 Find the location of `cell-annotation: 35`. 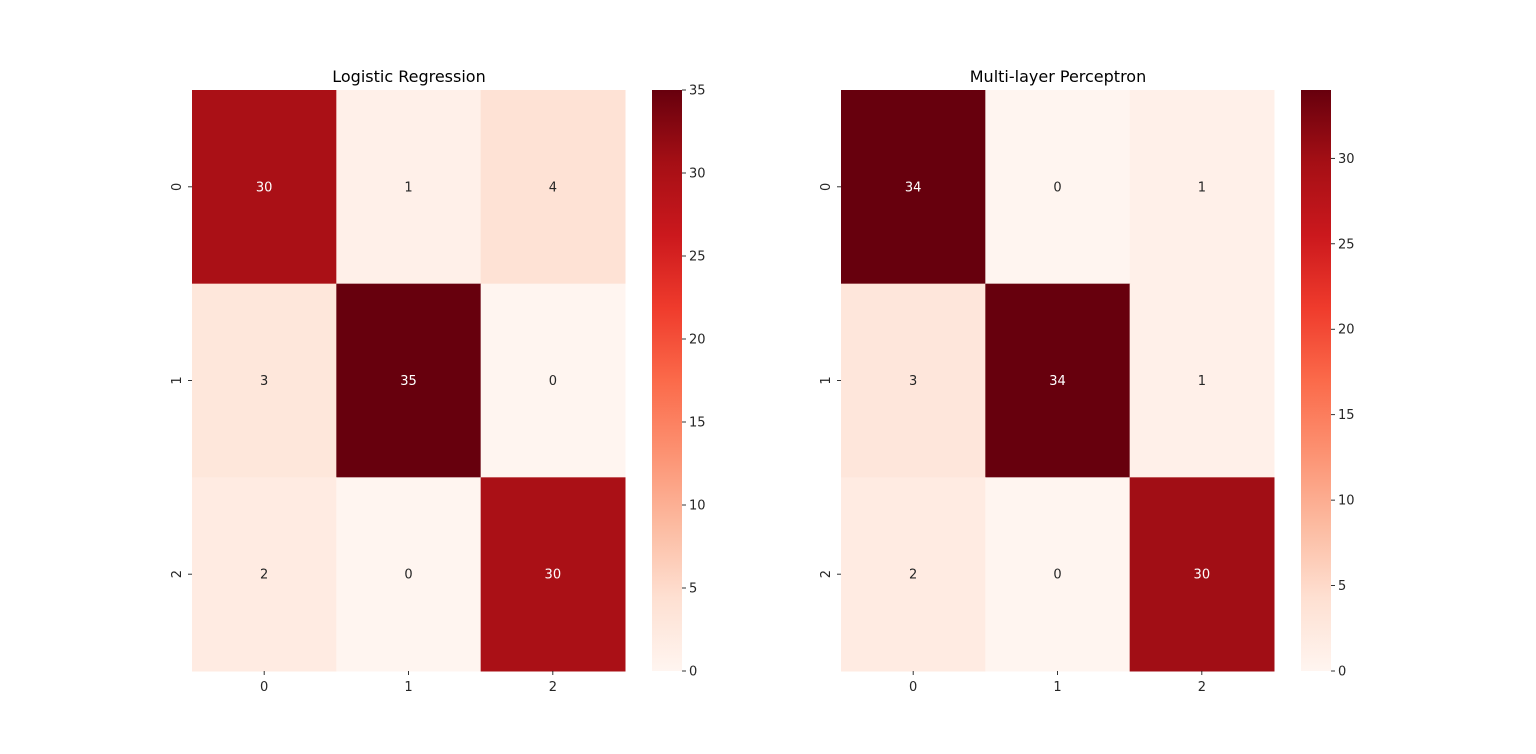

cell-annotation: 35 is located at coordinates (408, 381).